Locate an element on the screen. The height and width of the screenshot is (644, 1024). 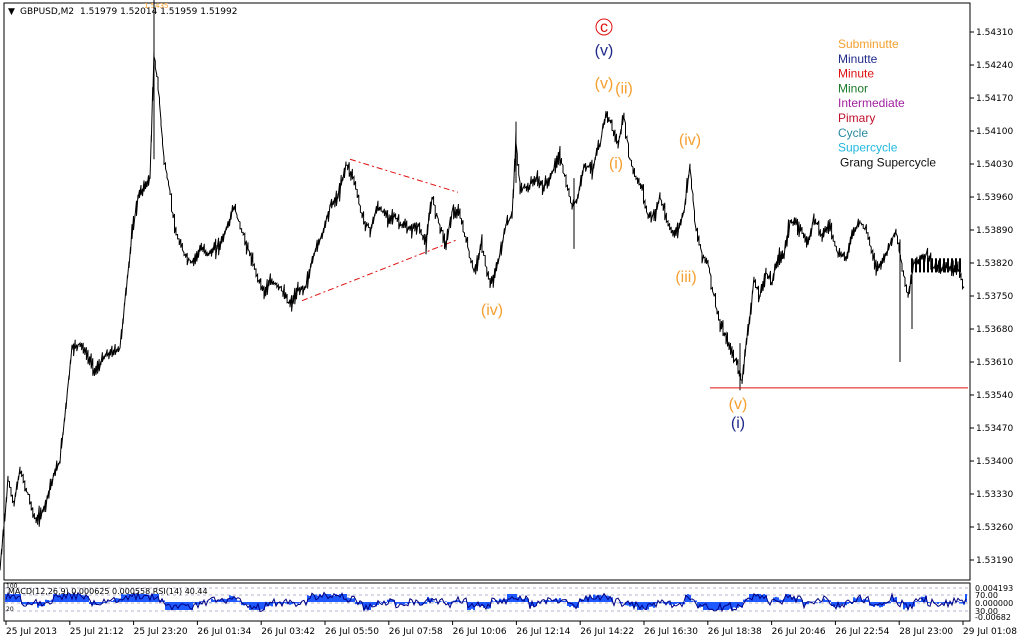
wave-label: (ii) is located at coordinates (624, 88).